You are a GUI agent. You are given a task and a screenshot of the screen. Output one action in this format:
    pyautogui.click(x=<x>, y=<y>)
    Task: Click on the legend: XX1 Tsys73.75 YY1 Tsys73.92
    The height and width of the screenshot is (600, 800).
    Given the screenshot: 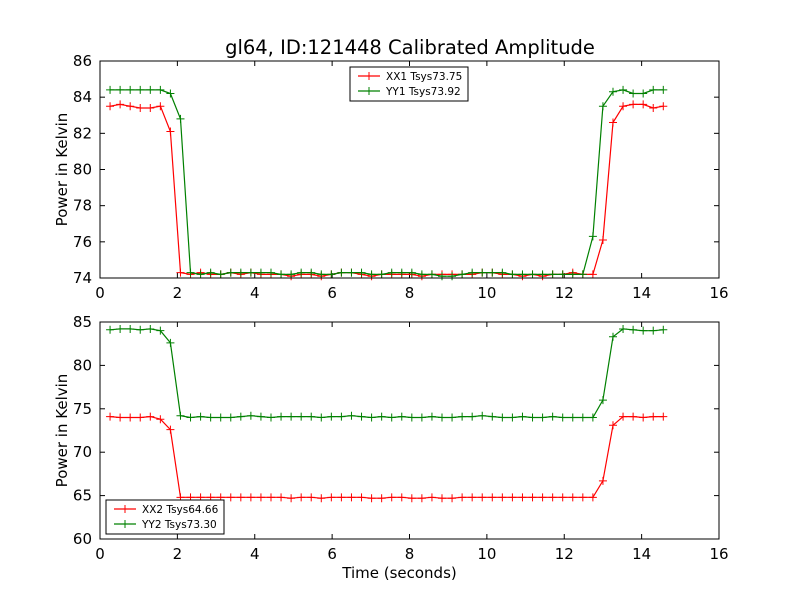 What is the action you would take?
    pyautogui.click(x=409, y=84)
    